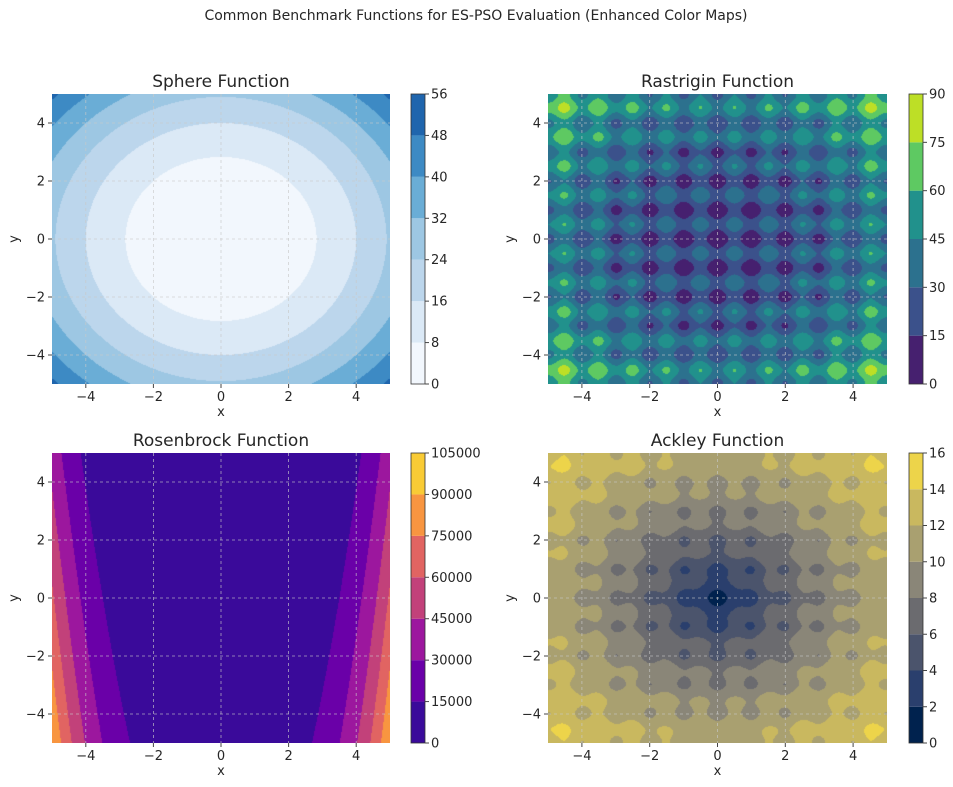 This screenshot has width=953, height=787. I want to click on subplot-title: Ackley Function, so click(717, 441).